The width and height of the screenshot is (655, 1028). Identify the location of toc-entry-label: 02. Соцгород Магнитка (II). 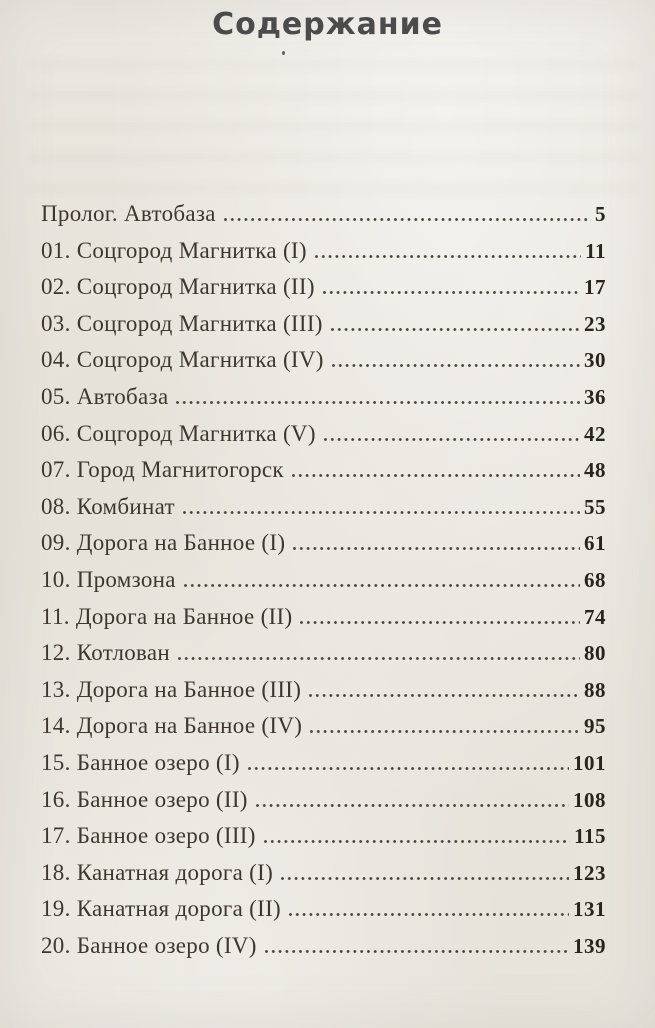
(178, 287).